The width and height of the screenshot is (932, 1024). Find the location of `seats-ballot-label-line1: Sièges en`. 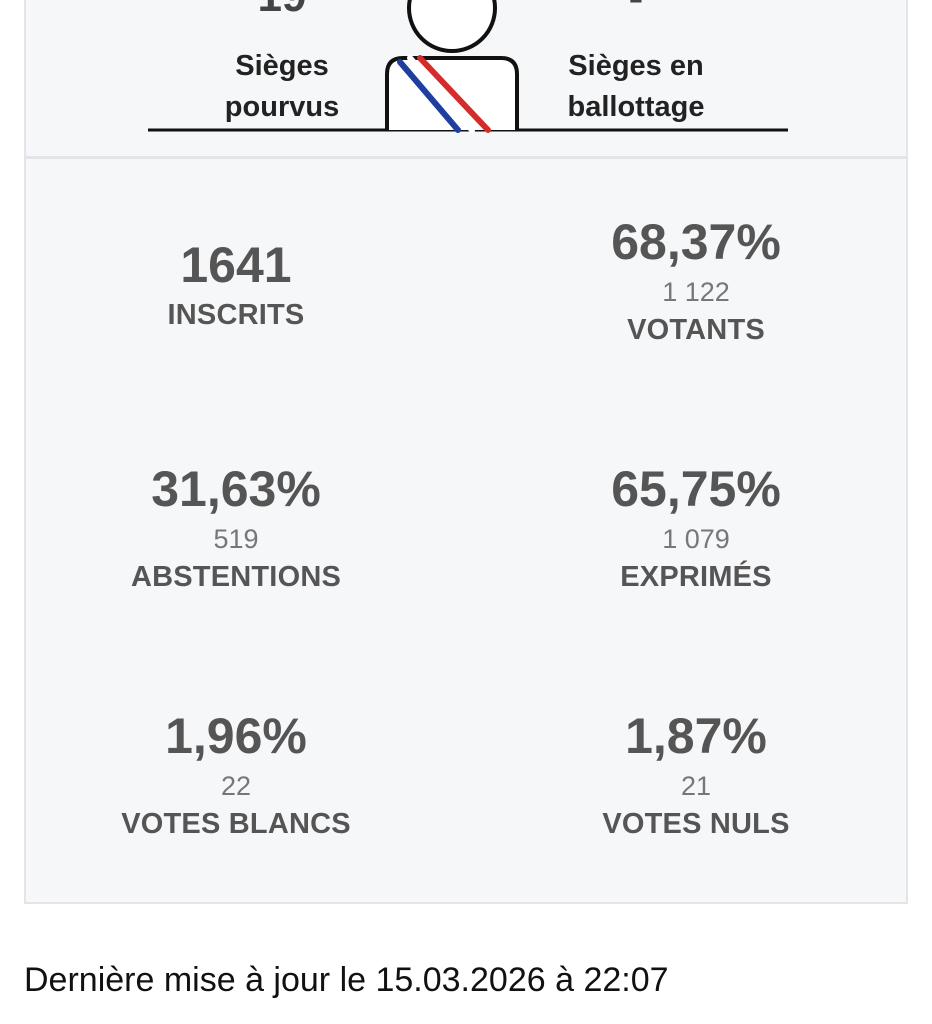

seats-ballot-label-line1: Sièges en is located at coordinates (636, 66).